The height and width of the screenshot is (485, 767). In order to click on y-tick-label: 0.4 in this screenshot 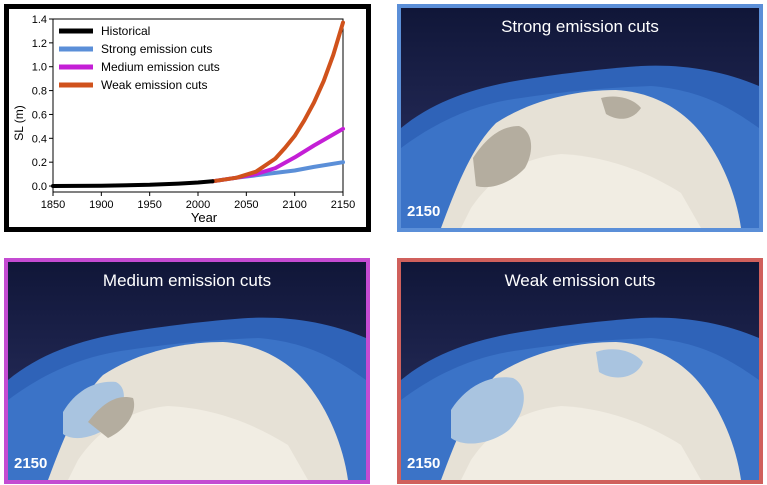, I will do `click(39, 139)`.